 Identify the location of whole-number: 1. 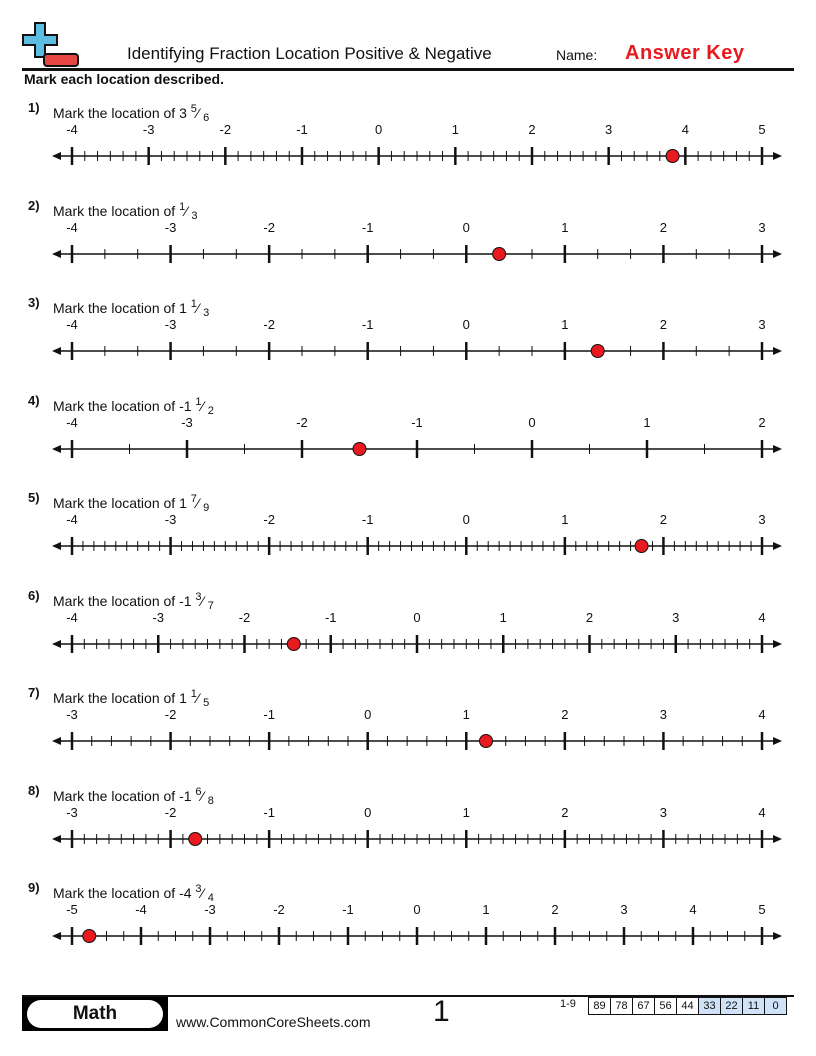
(183, 503).